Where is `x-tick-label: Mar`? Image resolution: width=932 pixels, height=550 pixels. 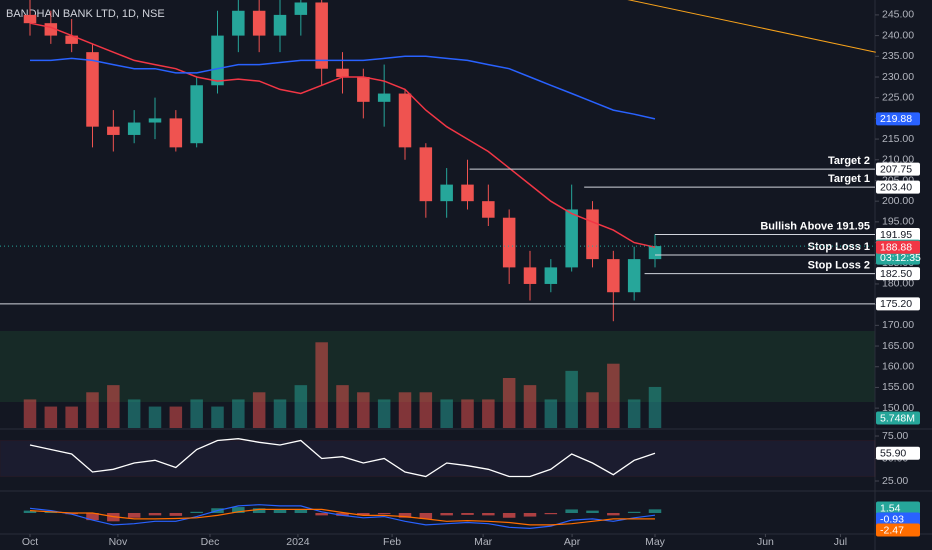 x-tick-label: Mar is located at coordinates (483, 542).